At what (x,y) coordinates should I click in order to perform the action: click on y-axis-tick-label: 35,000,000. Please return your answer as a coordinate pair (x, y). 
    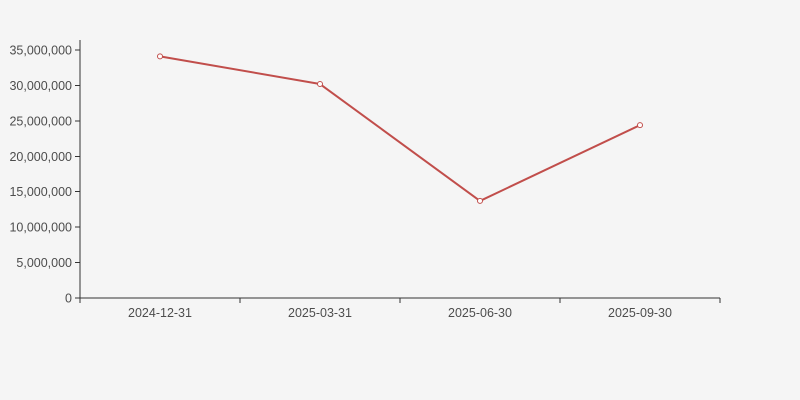
    Looking at the image, I should click on (40, 51).